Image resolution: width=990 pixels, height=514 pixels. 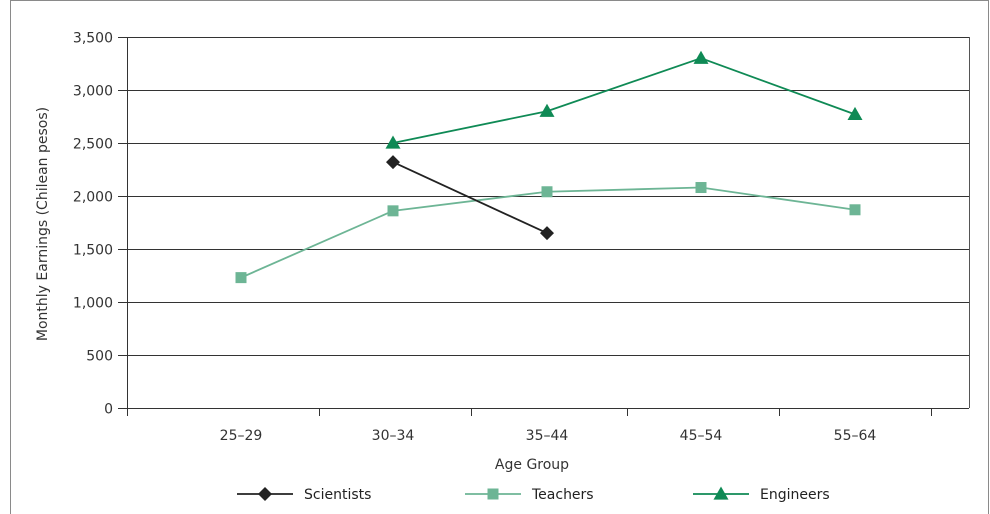 What do you see at coordinates (265, 494) in the screenshot?
I see `legend-marker-scientists` at bounding box center [265, 494].